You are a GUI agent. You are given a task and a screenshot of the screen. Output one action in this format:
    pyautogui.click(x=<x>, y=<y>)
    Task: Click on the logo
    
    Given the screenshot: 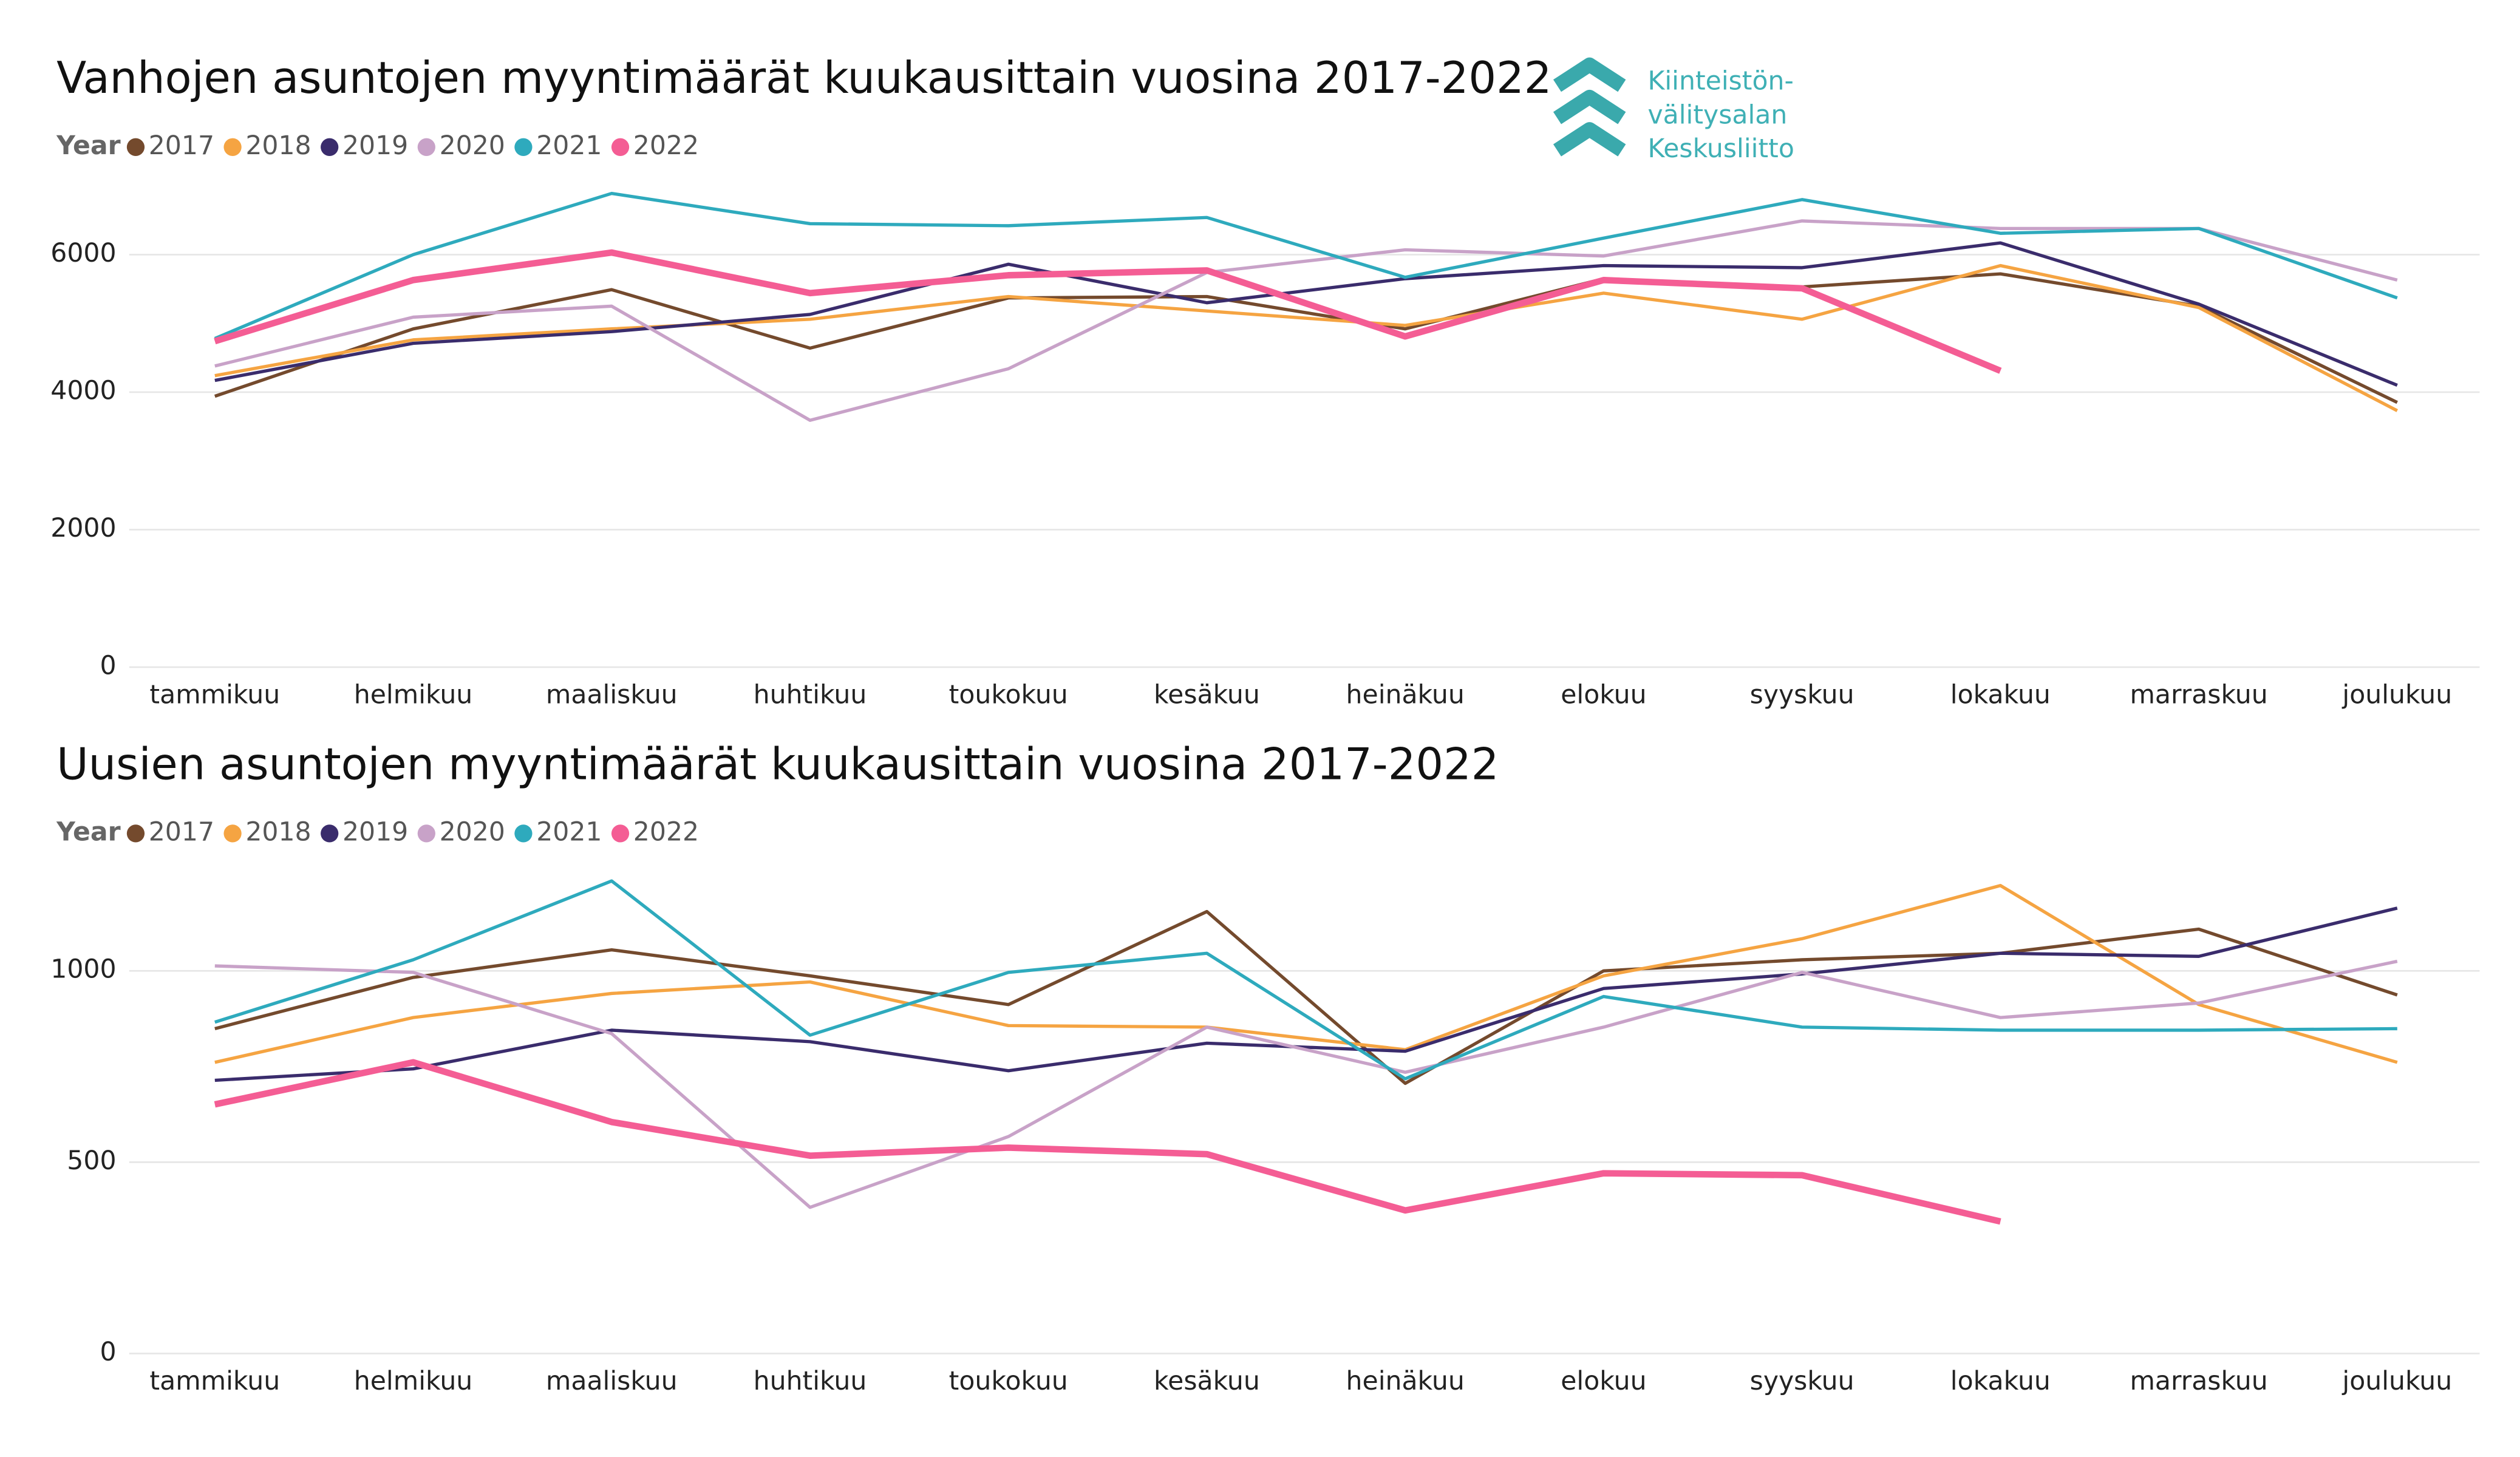 What is the action you would take?
    pyautogui.click(x=1589, y=107)
    